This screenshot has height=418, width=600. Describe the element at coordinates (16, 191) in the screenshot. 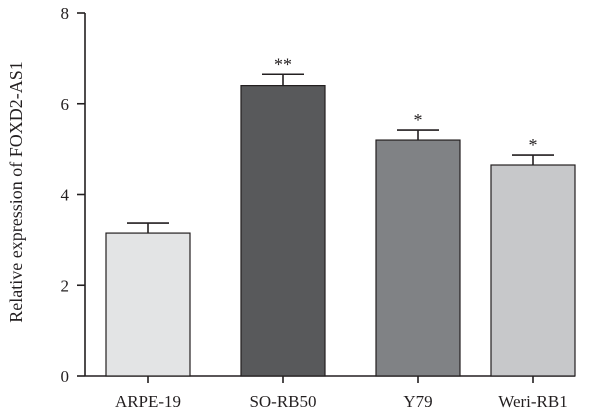

I see `y-axis-label: Relative expression of FOXD2-AS1` at that location.